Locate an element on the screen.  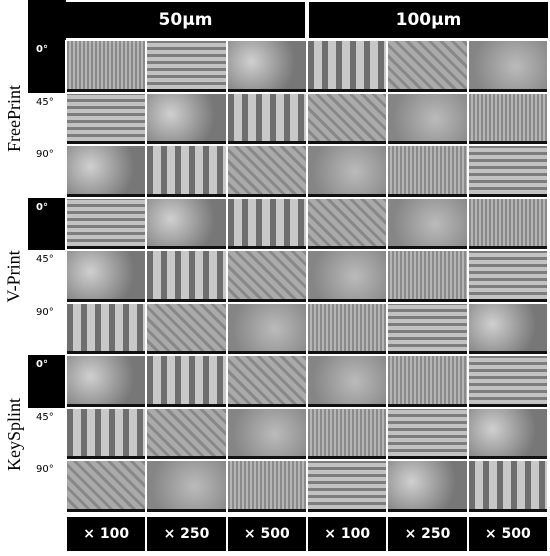
left-header is located at coordinates (47, 20).